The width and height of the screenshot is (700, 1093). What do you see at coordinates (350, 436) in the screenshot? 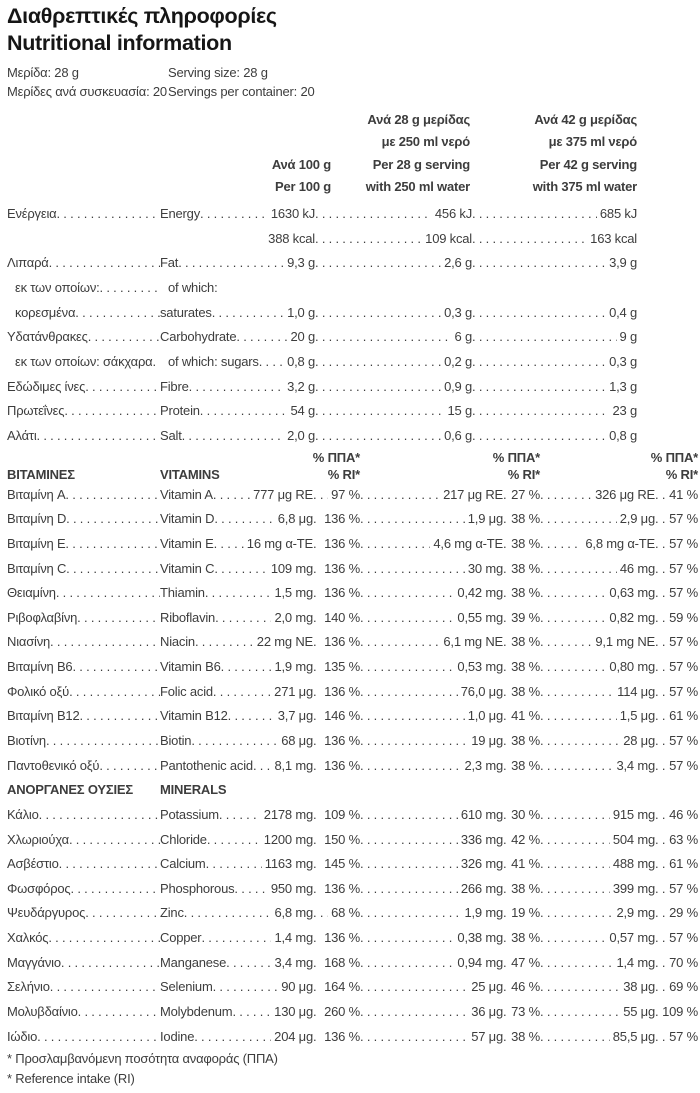
I see `table-row: Αλάτι Salt 2,0 g 0,6 g 0,8 g` at bounding box center [350, 436].